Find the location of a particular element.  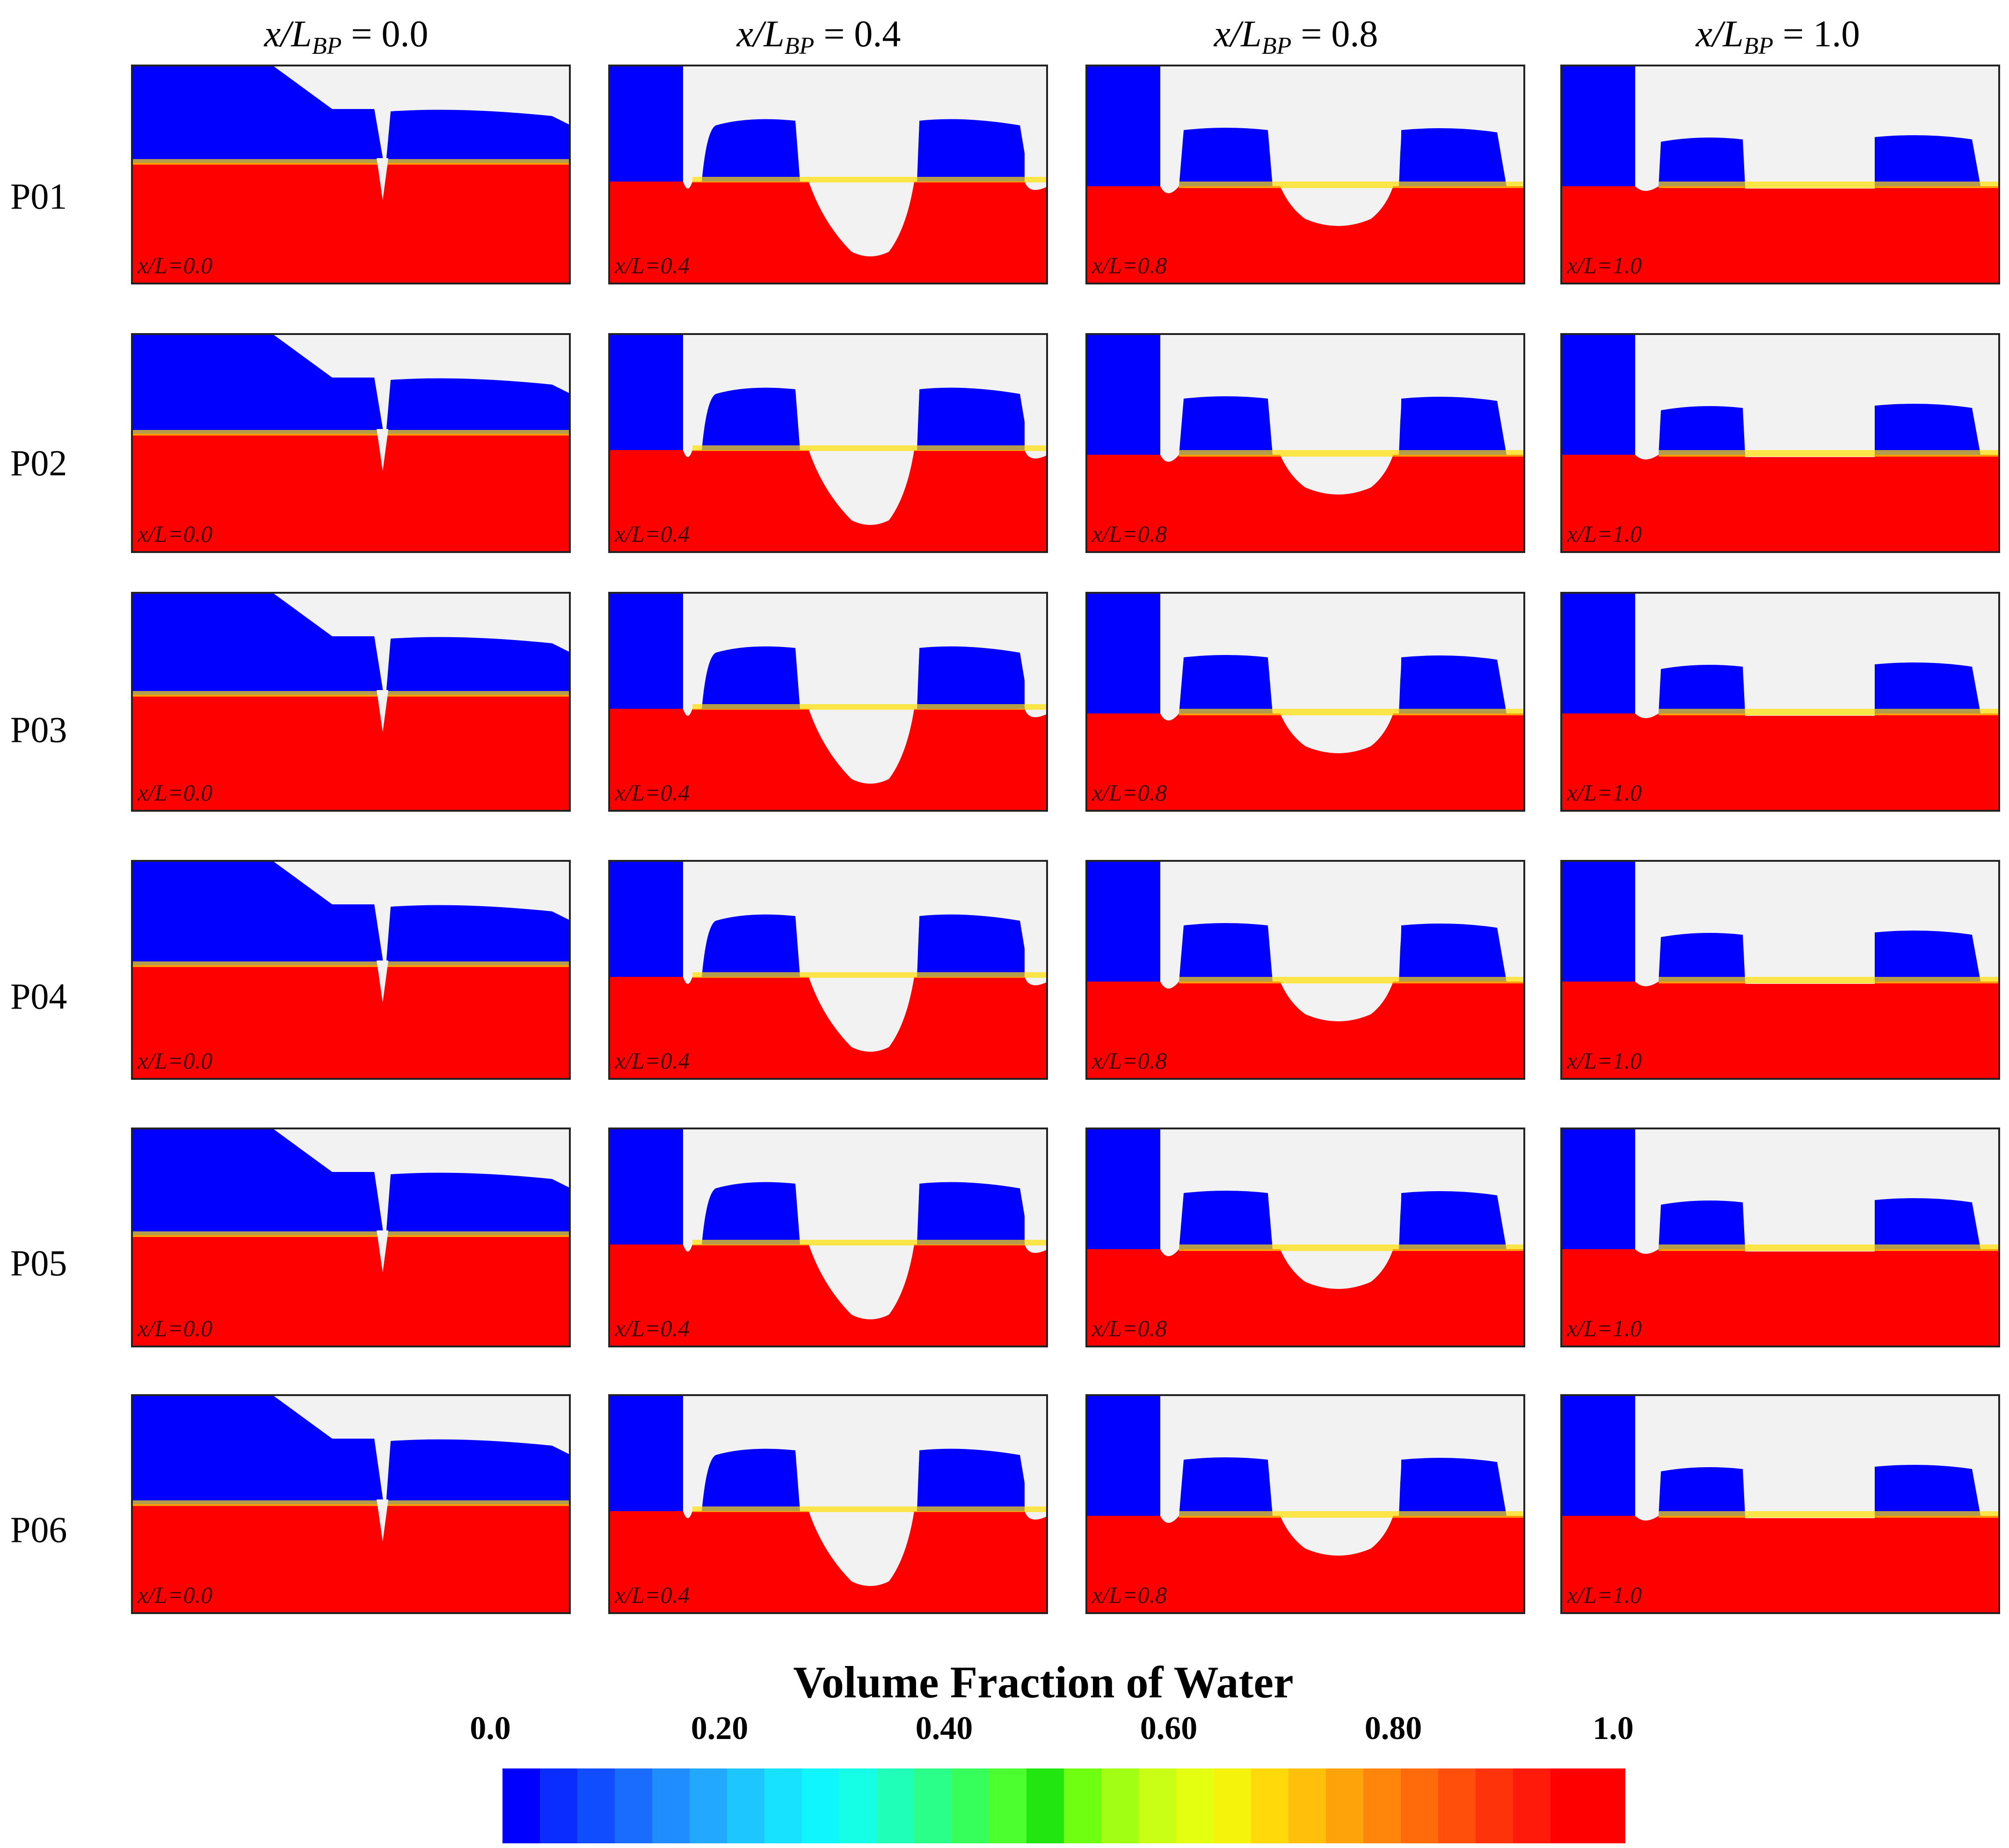

row-label-p04: P04 is located at coordinates (38, 996).